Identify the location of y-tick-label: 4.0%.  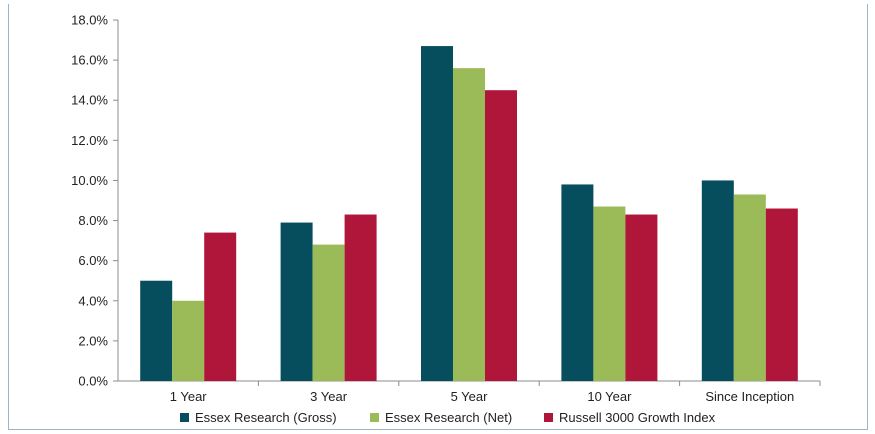
(93, 300).